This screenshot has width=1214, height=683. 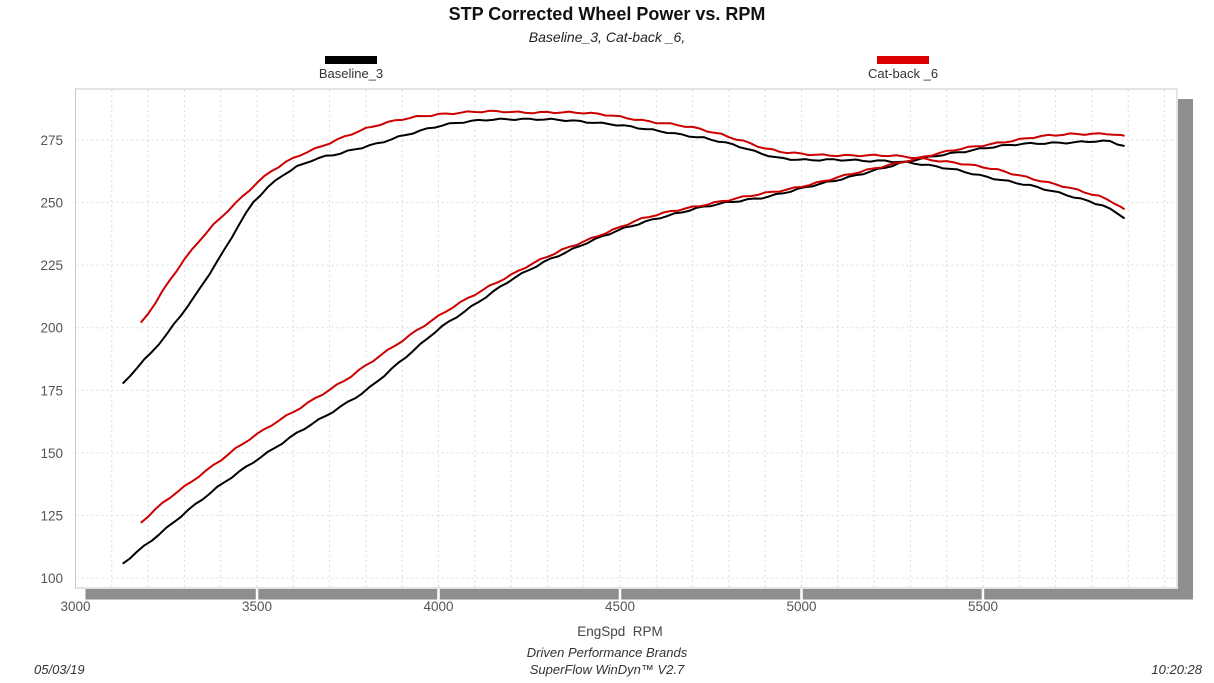 I want to click on legend-item-catback: Cat-back _6, so click(x=903, y=68).